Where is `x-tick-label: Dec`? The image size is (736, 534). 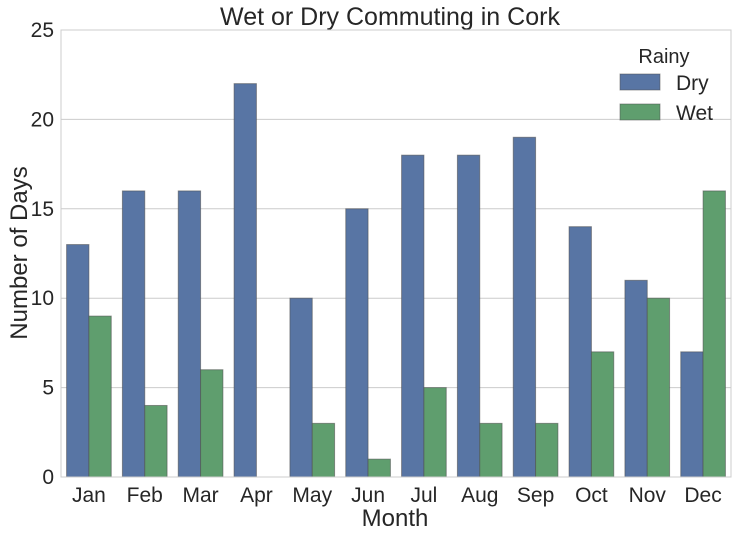
x-tick-label: Dec is located at coordinates (702, 495).